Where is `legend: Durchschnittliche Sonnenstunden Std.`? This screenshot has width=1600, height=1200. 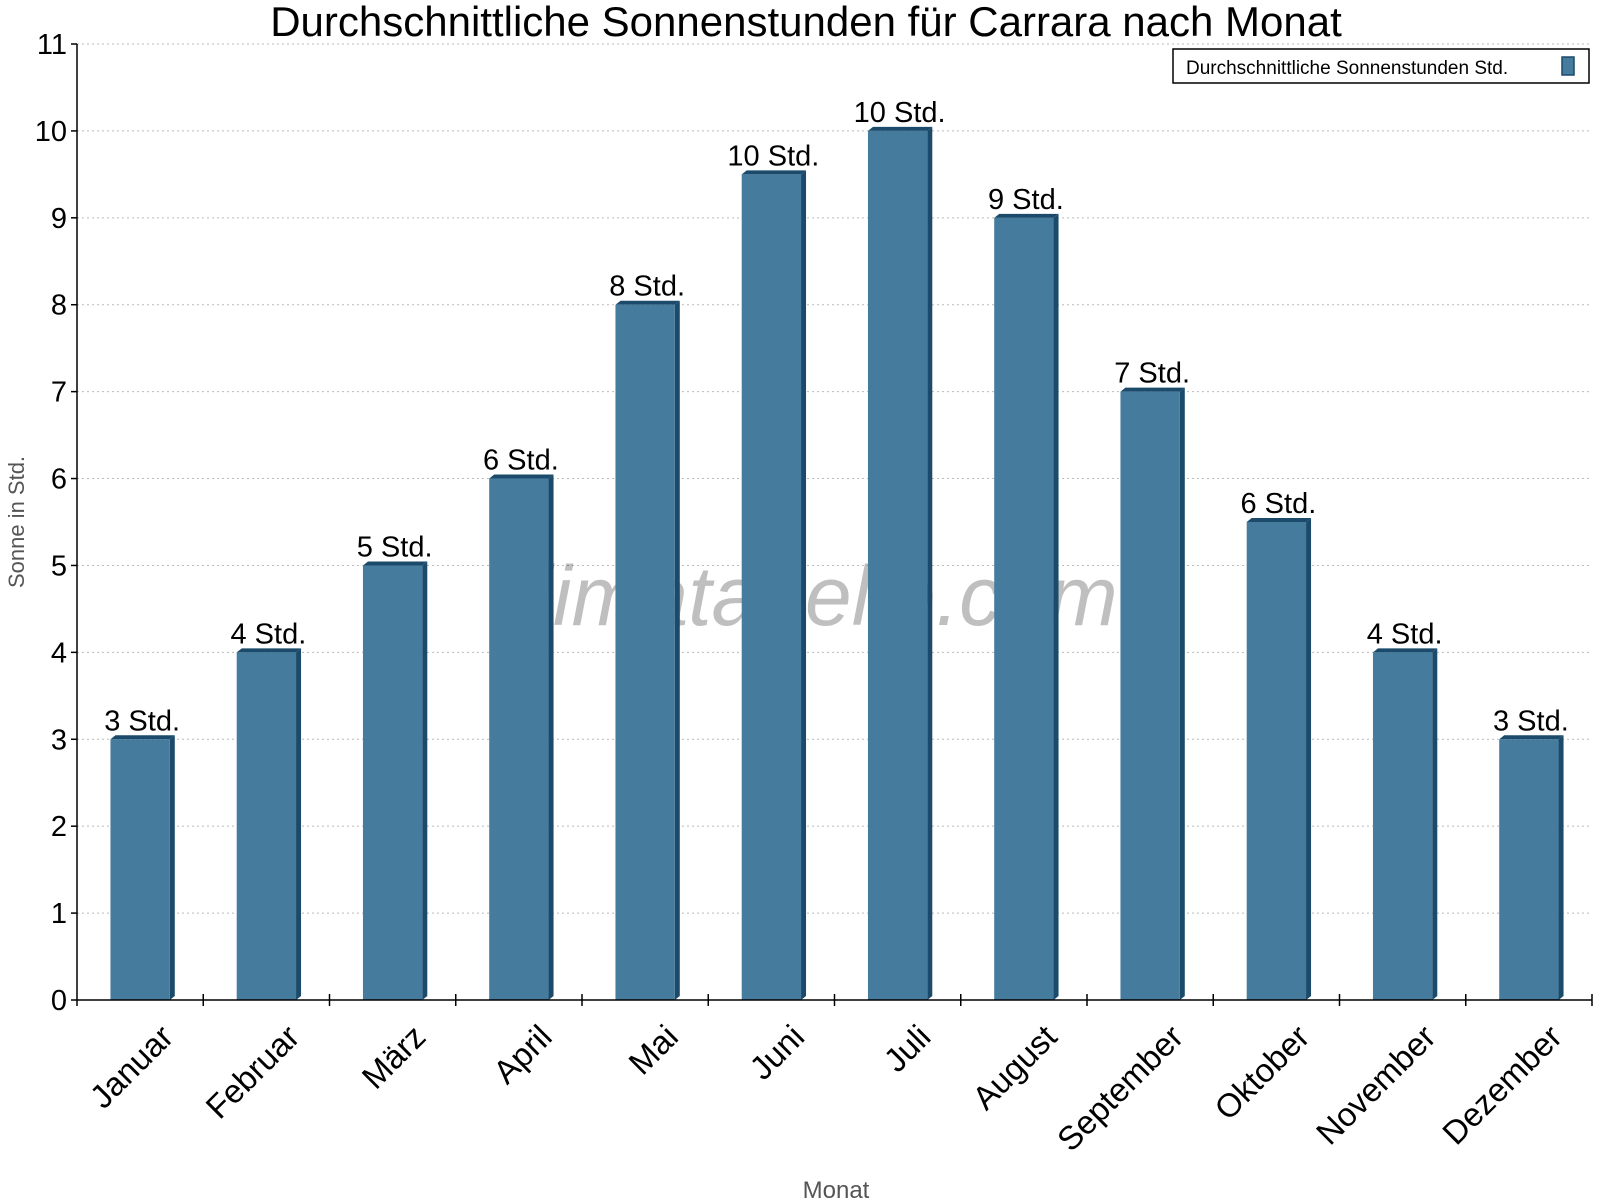 legend: Durchschnittliche Sonnenstunden Std. is located at coordinates (1381, 66).